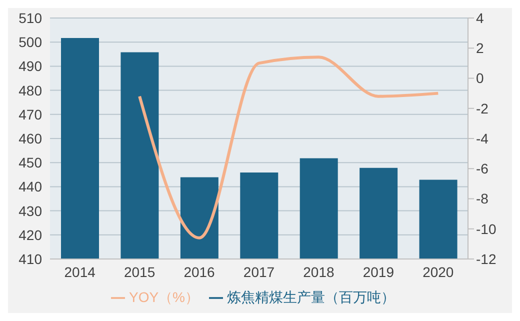 This screenshot has width=520, height=321. Describe the element at coordinates (200, 272) in the screenshot. I see `x-tick-label: 2016` at that location.